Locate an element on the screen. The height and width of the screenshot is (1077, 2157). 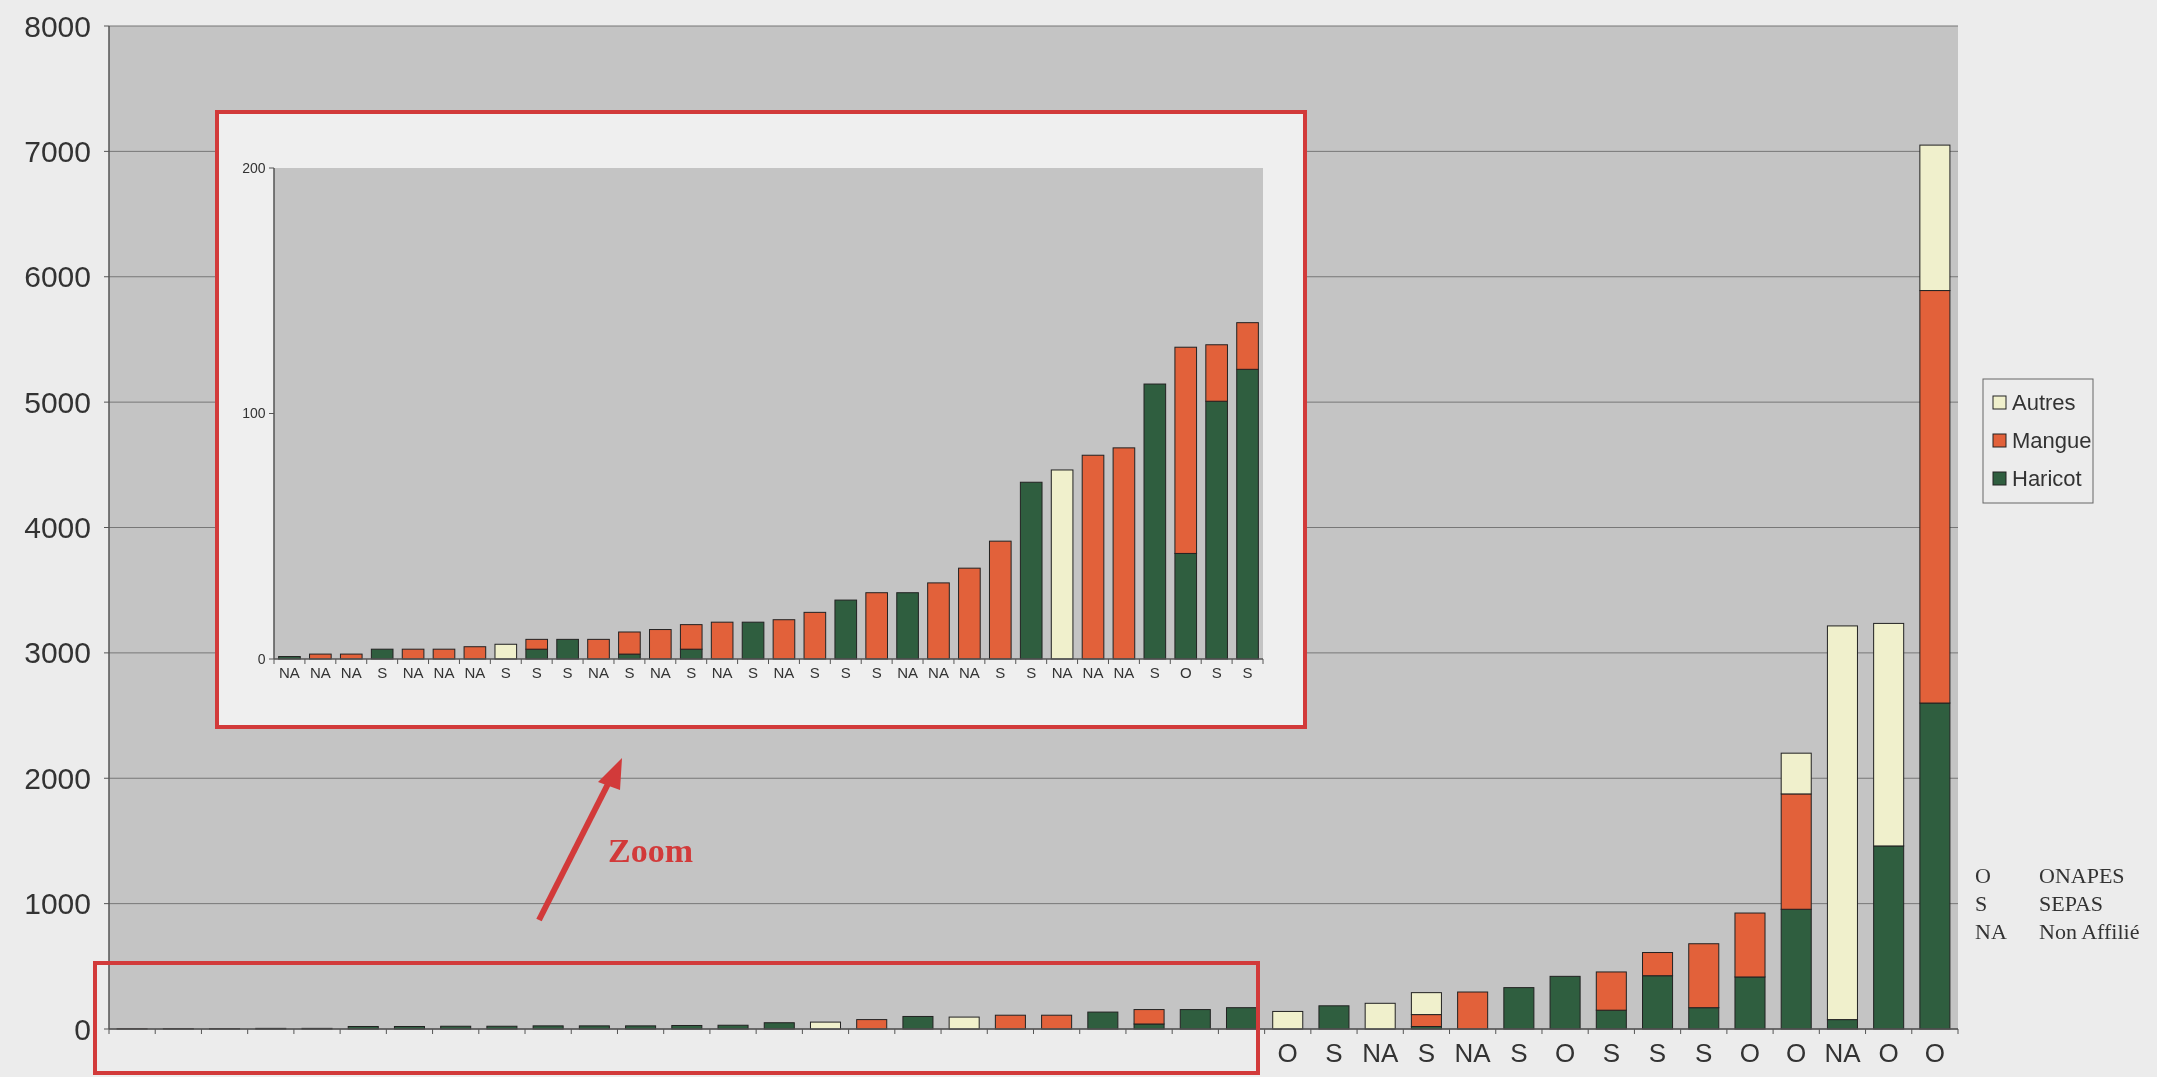
legend-label: Haricot is located at coordinates (2047, 478).